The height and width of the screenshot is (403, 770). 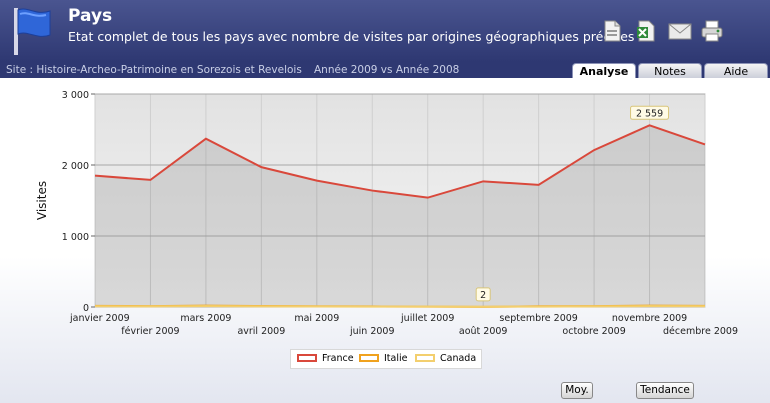 What do you see at coordinates (604, 71) in the screenshot?
I see `tab-analyse: Analyse` at bounding box center [604, 71].